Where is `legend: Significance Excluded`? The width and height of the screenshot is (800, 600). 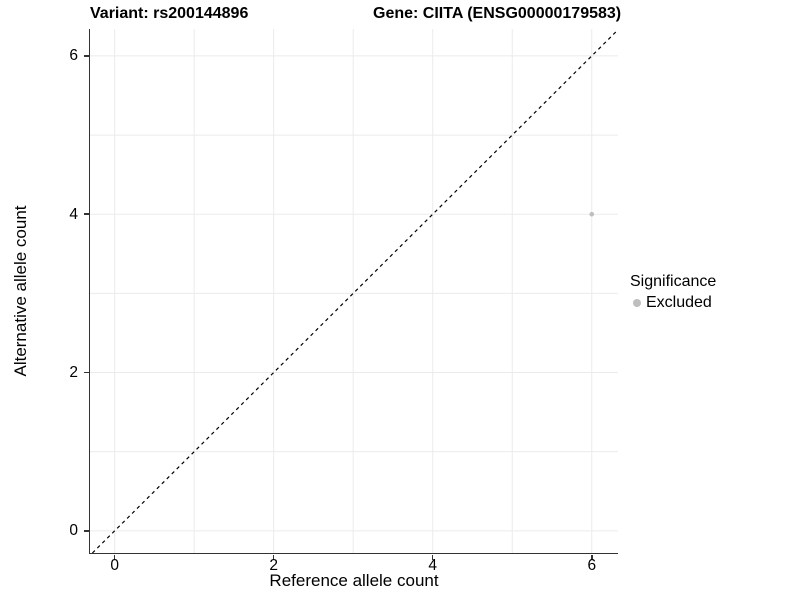
legend: Significance Excluded is located at coordinates (673, 292).